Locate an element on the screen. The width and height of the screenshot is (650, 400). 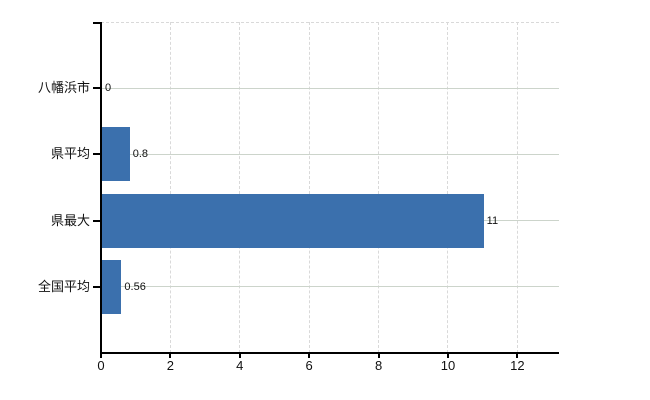
category-label: 県最大 is located at coordinates (70, 220).